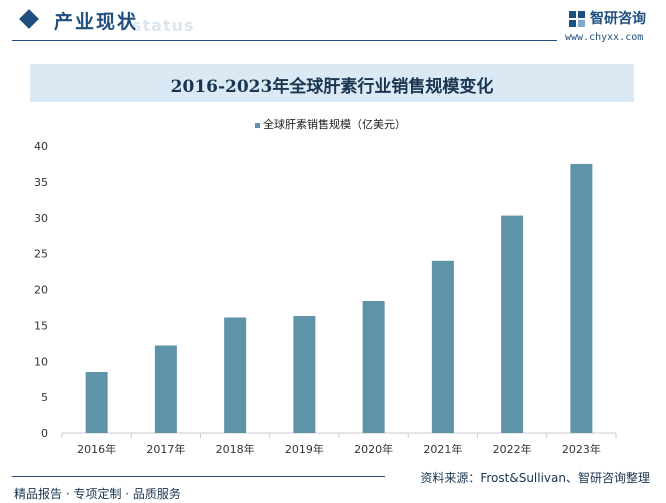 The height and width of the screenshot is (503, 666). Describe the element at coordinates (581, 449) in the screenshot. I see `x-tick-label: 2023年` at that location.